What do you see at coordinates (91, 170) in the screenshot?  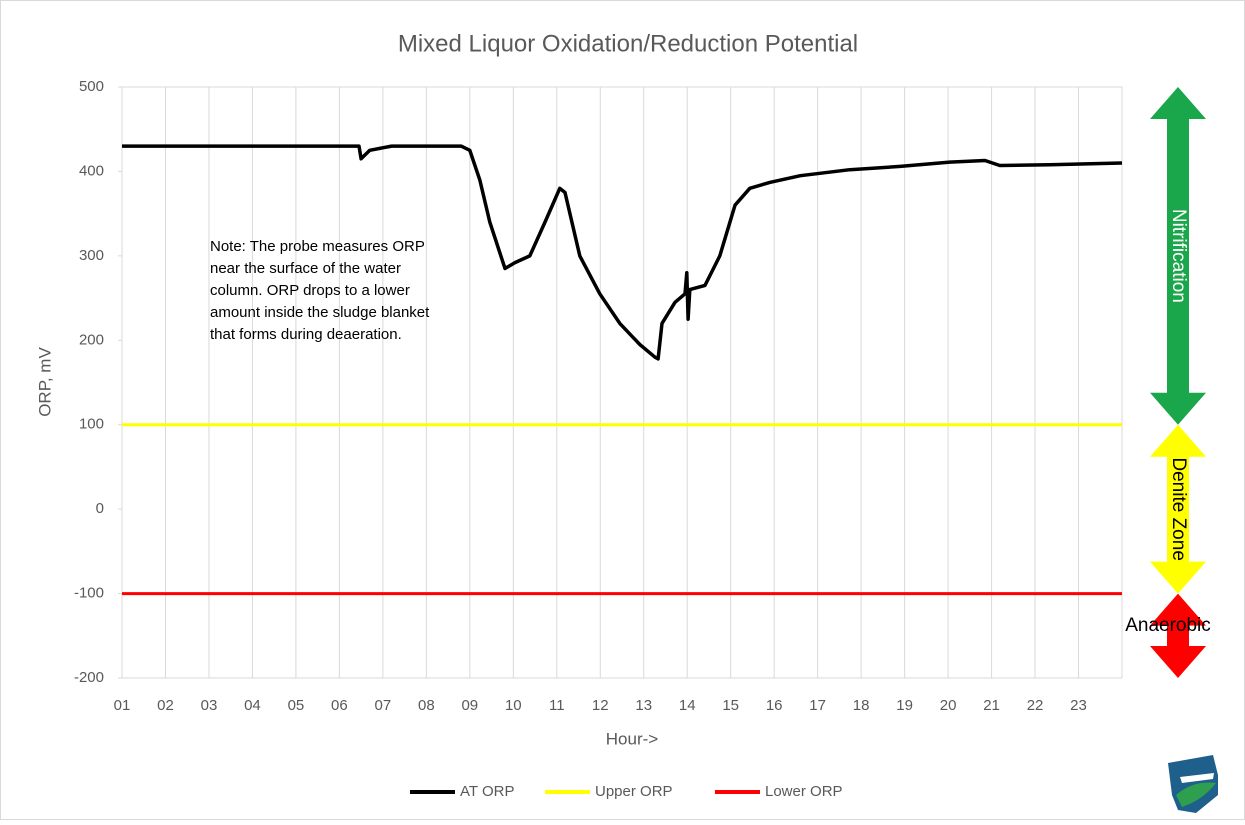 I see `y-tick-label: 400` at bounding box center [91, 170].